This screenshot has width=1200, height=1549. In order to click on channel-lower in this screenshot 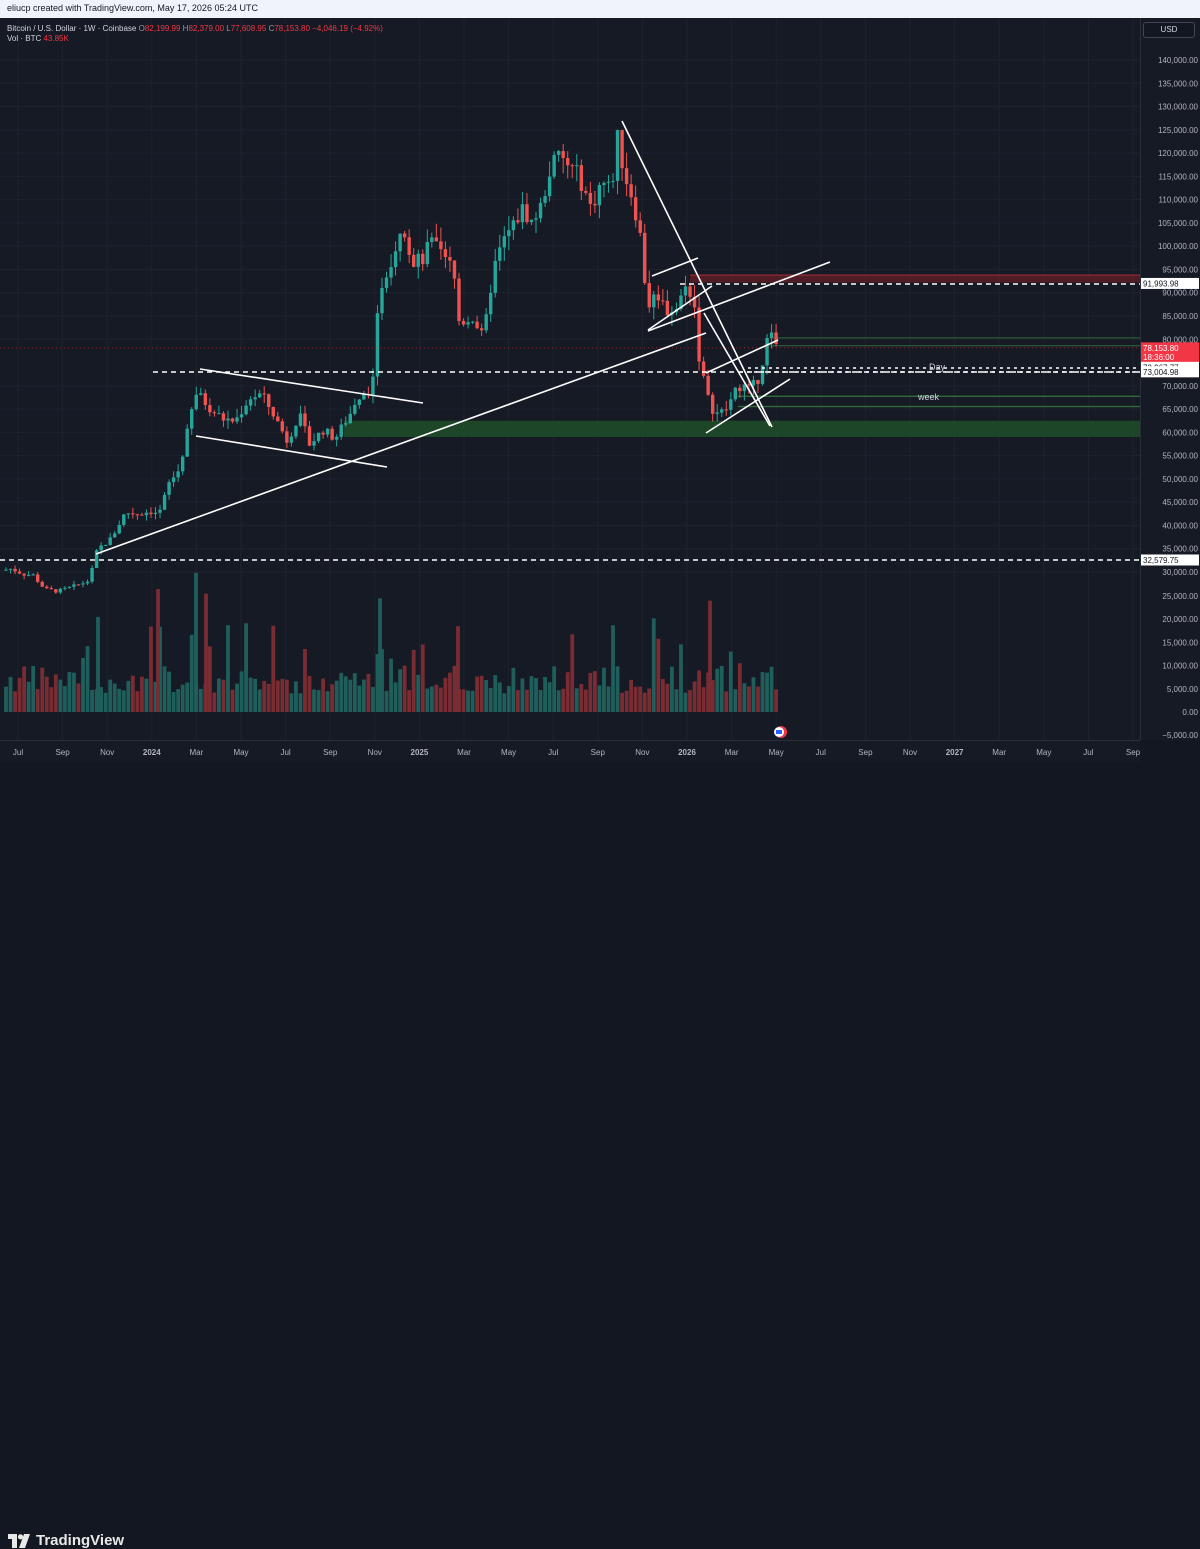, I will do `click(291, 451)`.